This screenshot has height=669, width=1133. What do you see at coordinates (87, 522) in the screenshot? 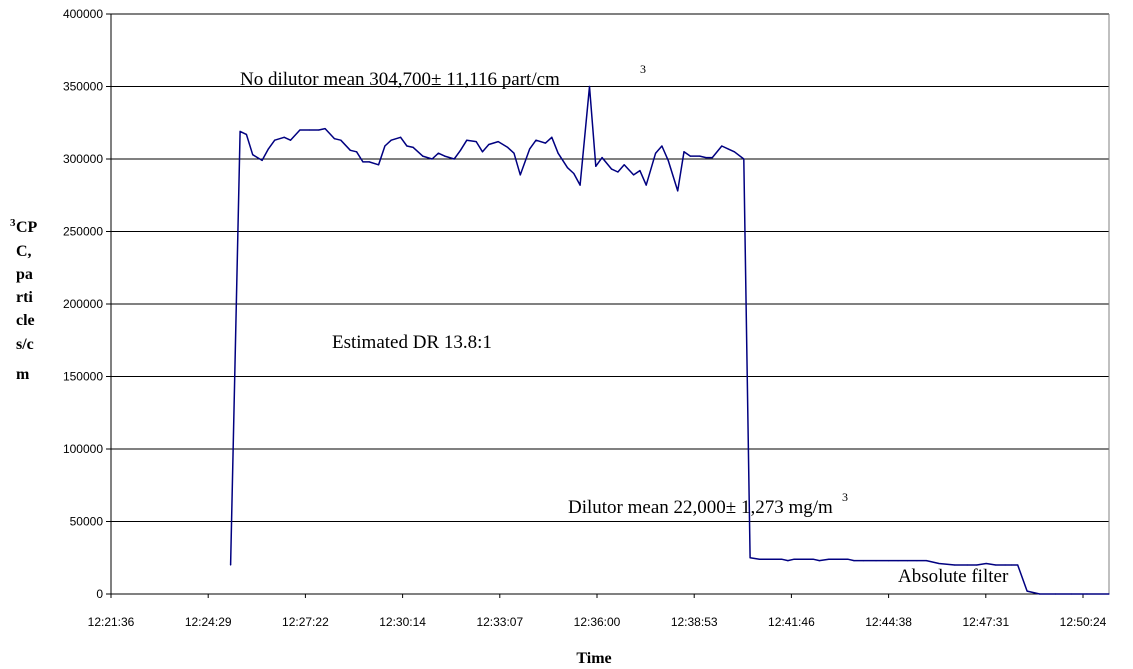
I see `y-tick-label: 50000` at bounding box center [87, 522].